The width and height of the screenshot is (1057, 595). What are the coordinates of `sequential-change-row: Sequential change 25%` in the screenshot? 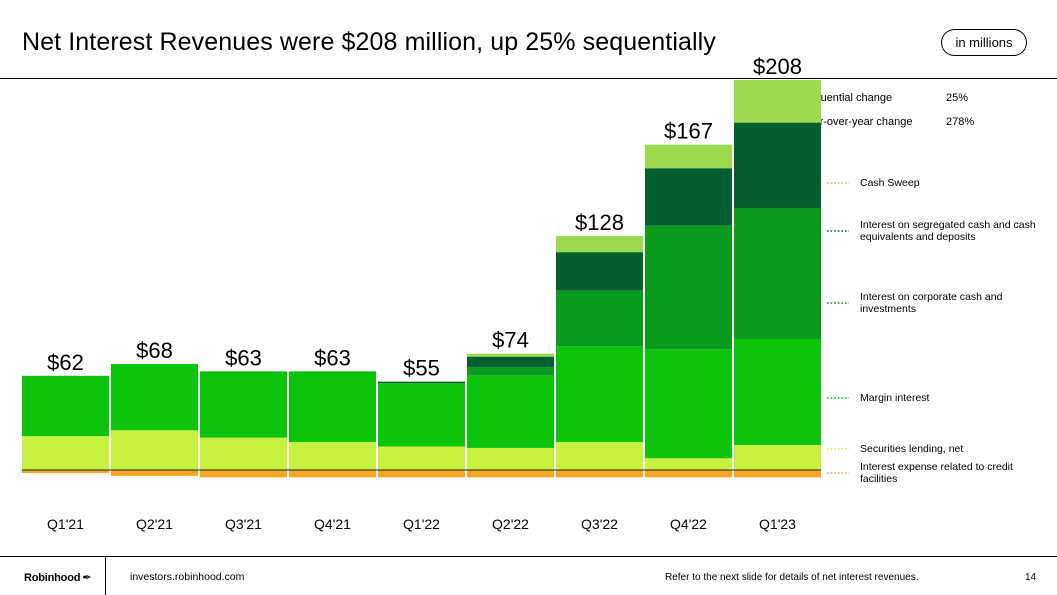 It's located at (891, 104).